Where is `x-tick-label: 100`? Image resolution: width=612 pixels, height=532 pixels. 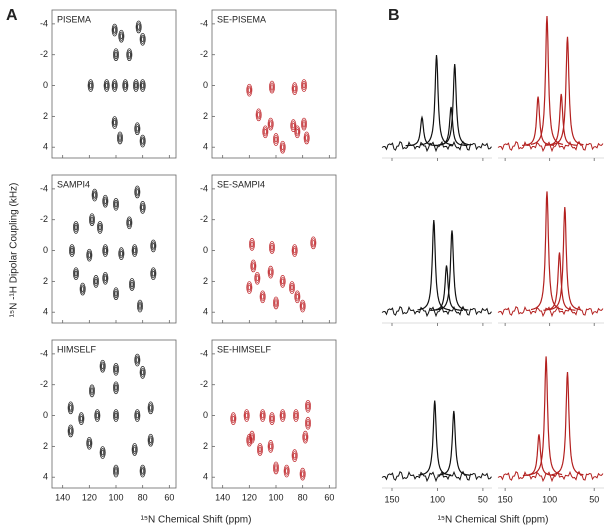 x-tick-label: 100 is located at coordinates (549, 499).